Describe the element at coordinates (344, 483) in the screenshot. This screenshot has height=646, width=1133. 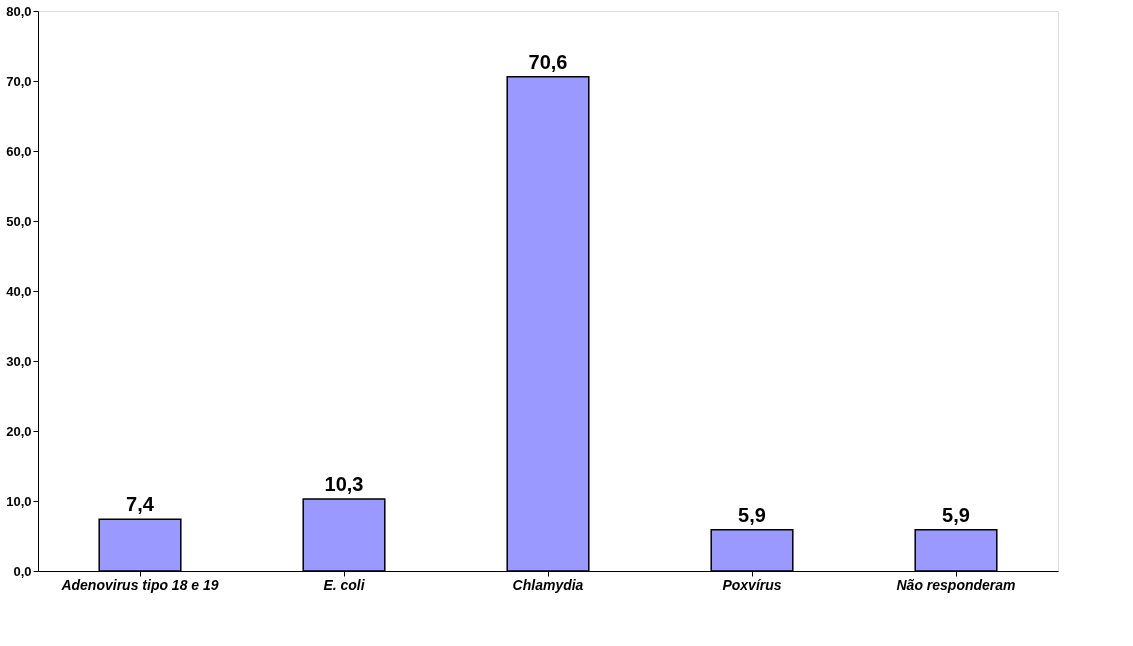
I see `data-label: 10,3` at that location.